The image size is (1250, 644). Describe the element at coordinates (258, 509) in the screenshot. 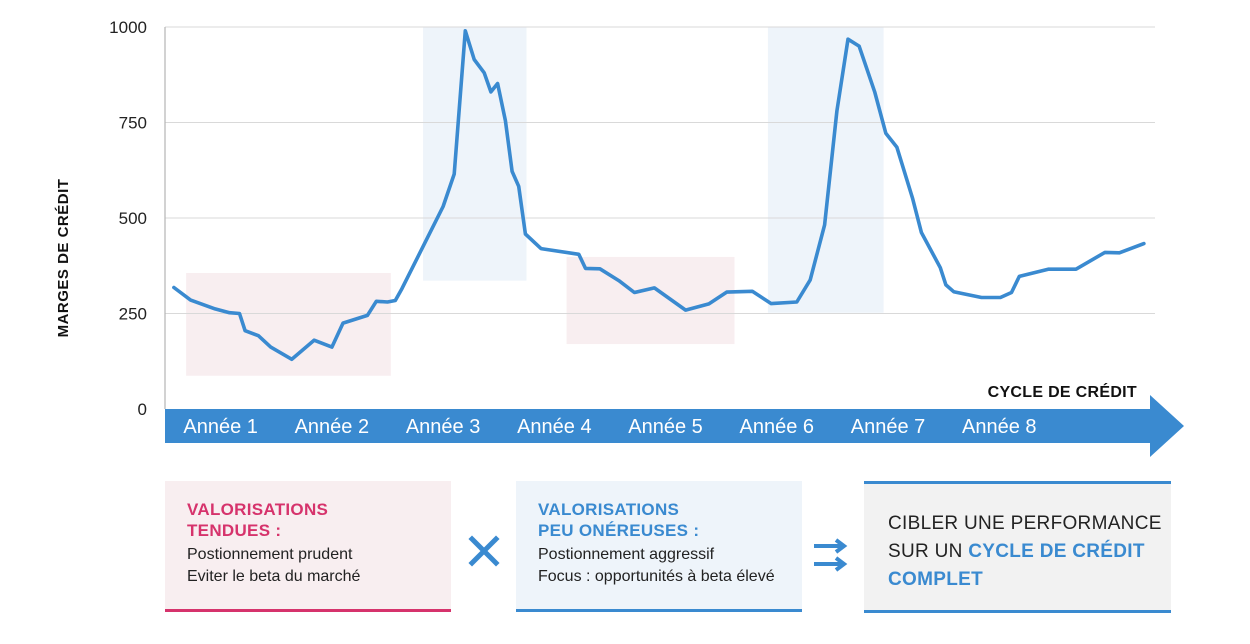

I see `tendues-title-1: VALORISATIONS` at that location.